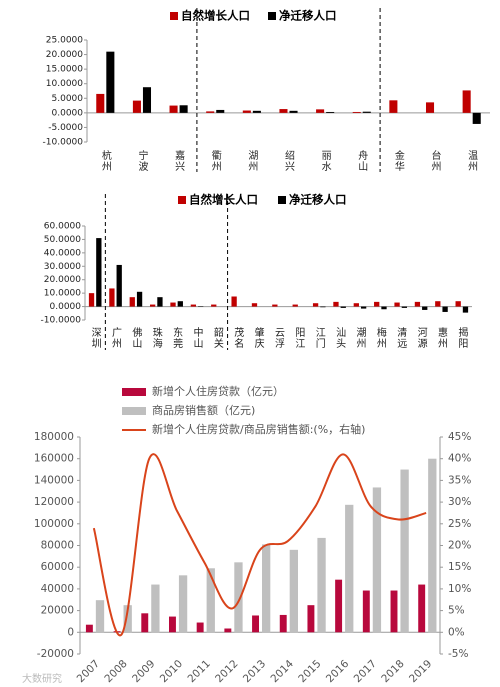 Image resolution: width=500 pixels, height=687 pixels. Describe the element at coordinates (289, 160) in the screenshot. I see `x-tick-label: 绍兴` at that location.